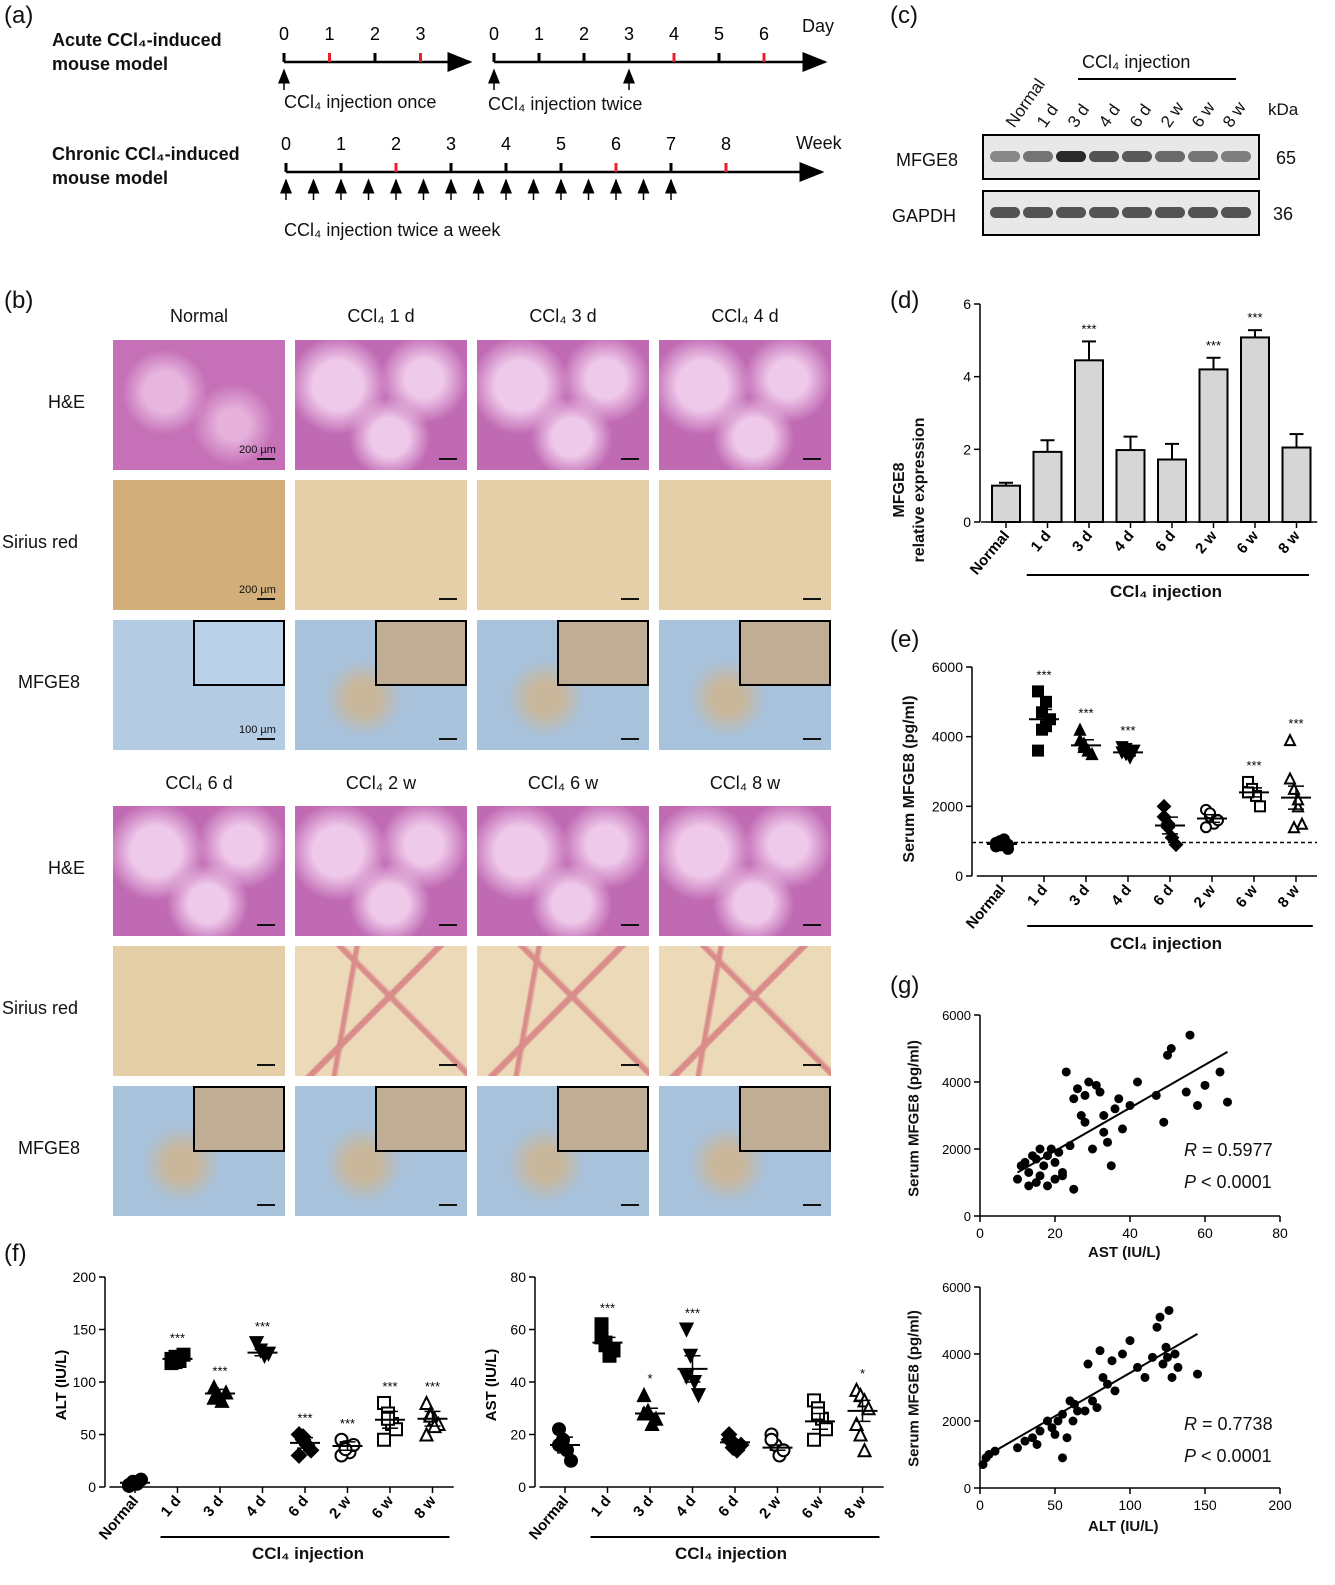 This screenshot has height=1585, width=1335. I want to click on panel-d-label: (d), so click(905, 300).